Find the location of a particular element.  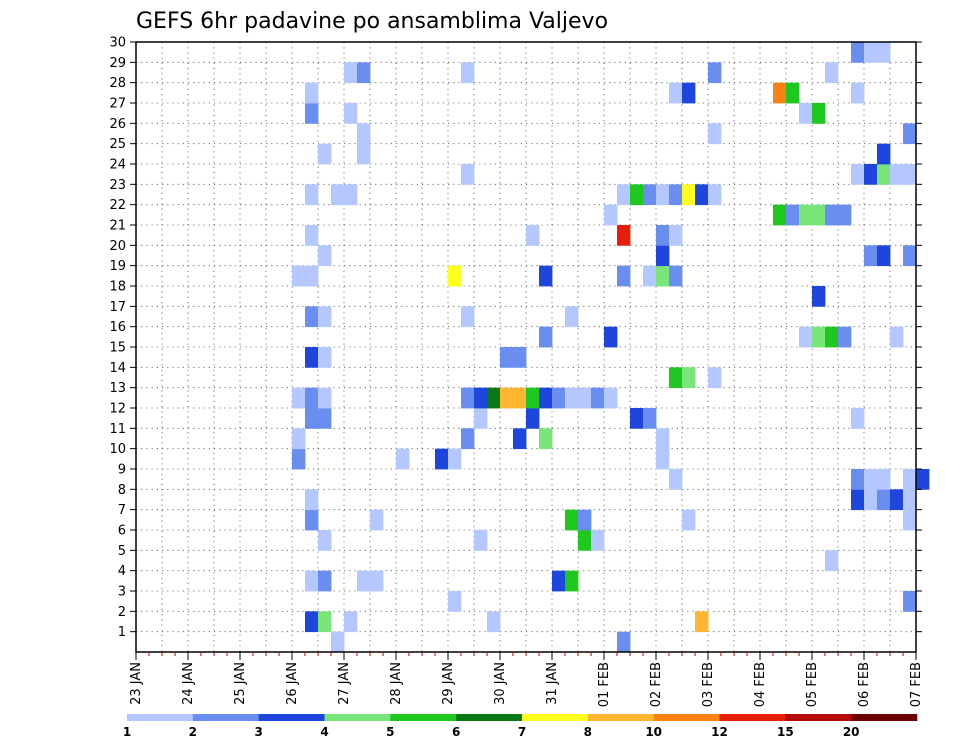

colorbar-tick-label: 7 is located at coordinates (522, 732).